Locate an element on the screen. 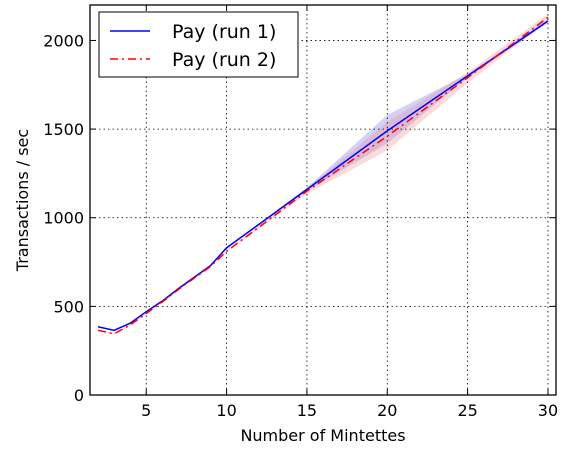  x-axis-label: Number of Mintettes is located at coordinates (322, 435).